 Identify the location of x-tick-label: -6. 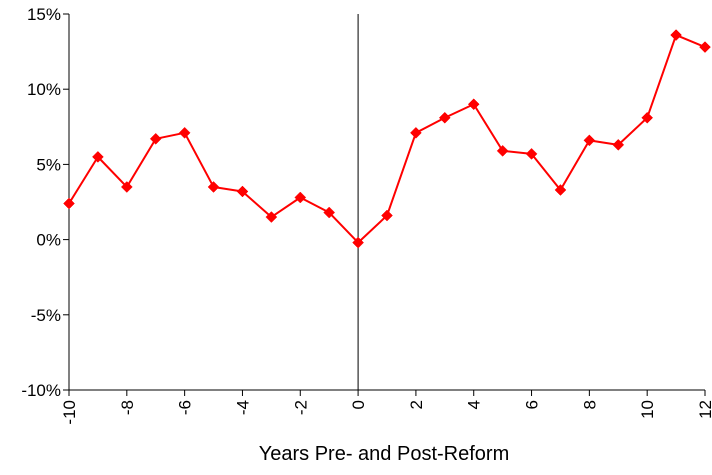
(185, 407).